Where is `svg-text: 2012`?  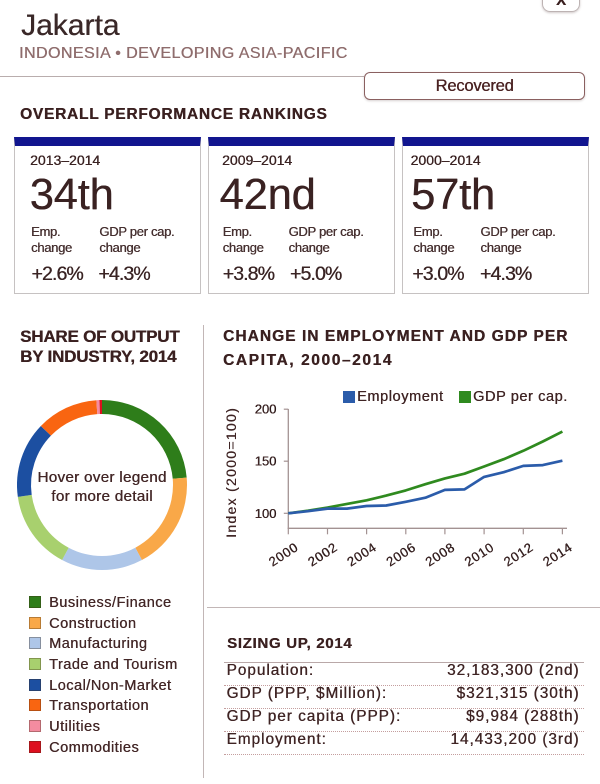 svg-text: 2012 is located at coordinates (518, 554).